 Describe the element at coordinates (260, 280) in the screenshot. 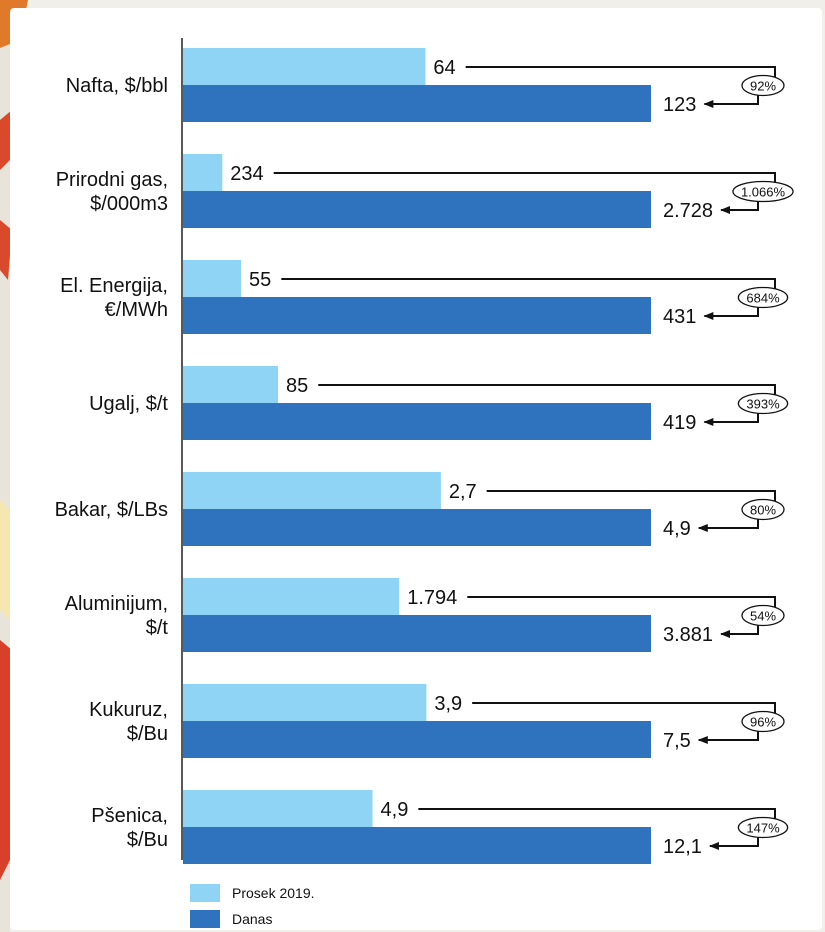

I see `value-label-prosek-2019: 55` at that location.